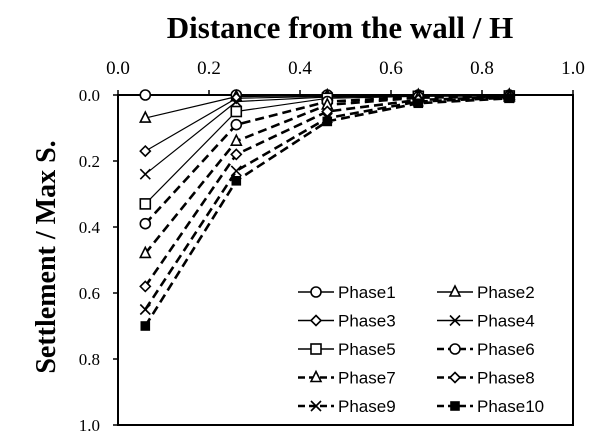 The width and height of the screenshot is (600, 440). What do you see at coordinates (209, 68) in the screenshot?
I see `x-tick-label: 0.2` at bounding box center [209, 68].